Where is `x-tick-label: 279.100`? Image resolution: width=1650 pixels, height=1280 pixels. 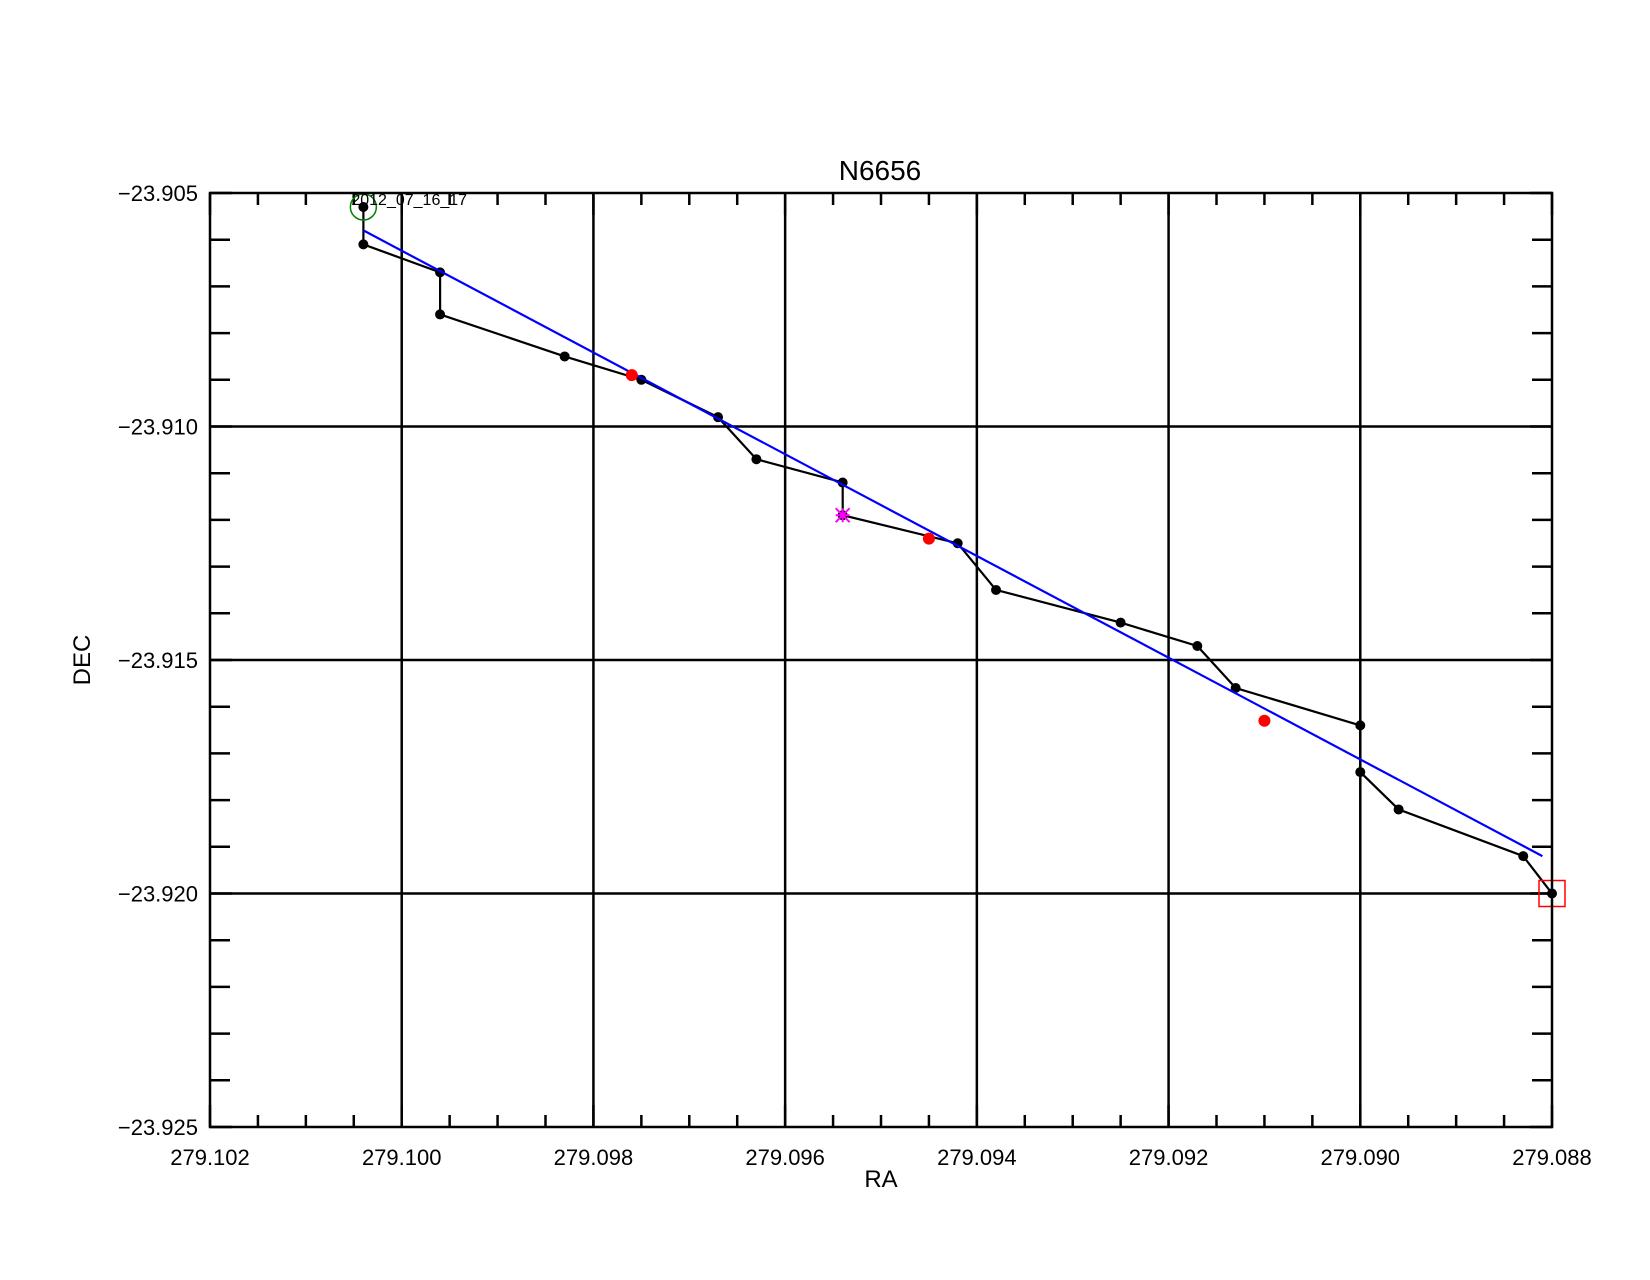
x-tick-label: 279.100 is located at coordinates (402, 1157).